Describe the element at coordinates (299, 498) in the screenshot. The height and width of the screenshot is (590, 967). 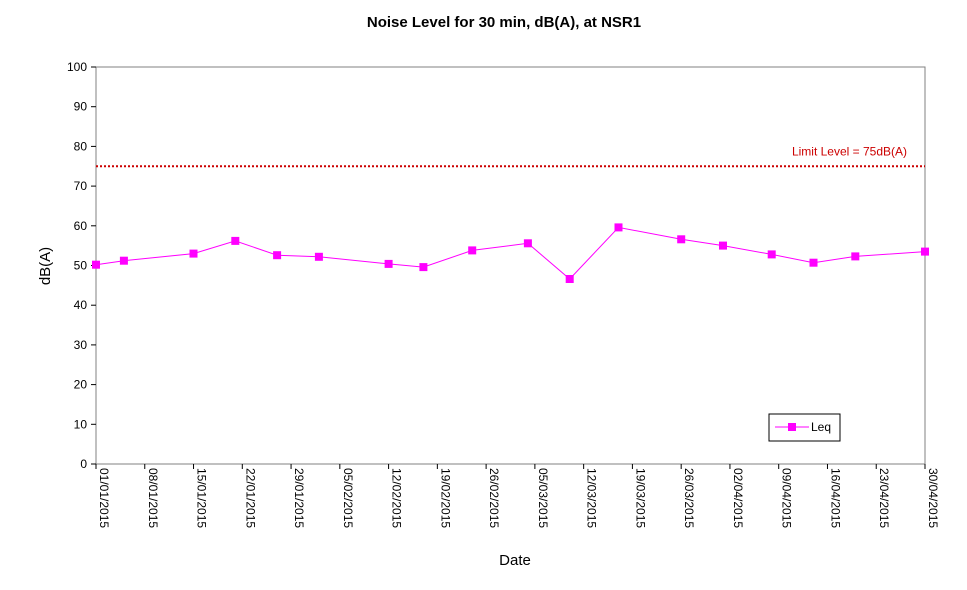
I see `x-tick-label: 29/01/2015` at that location.